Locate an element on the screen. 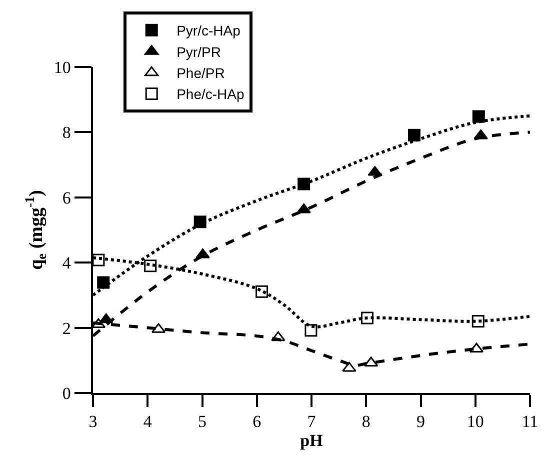  x-tick-label: 7 is located at coordinates (311, 422).